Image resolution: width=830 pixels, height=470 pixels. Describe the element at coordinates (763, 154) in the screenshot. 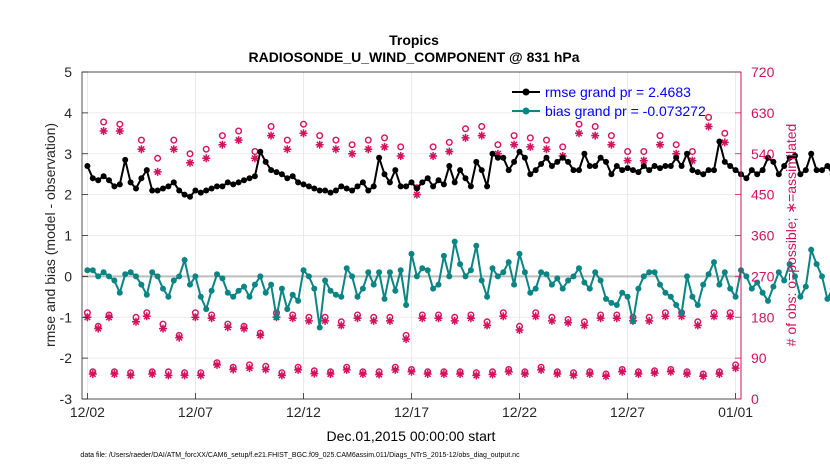

I see `y2-tick-label: 540` at that location.